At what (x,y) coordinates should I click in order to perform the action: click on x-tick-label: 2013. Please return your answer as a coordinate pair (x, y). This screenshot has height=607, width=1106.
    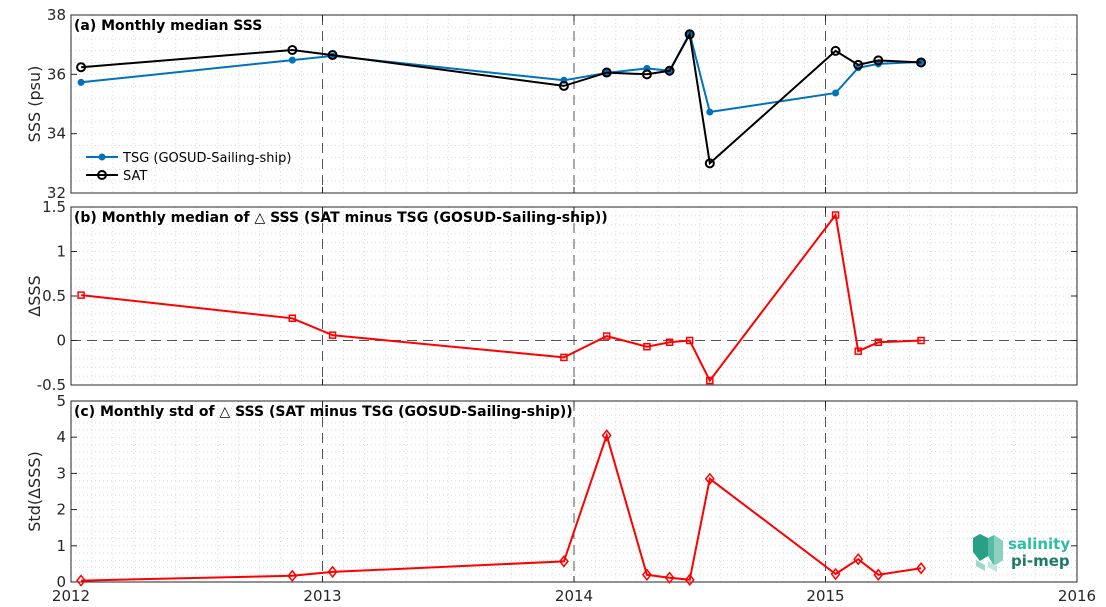
    Looking at the image, I should click on (322, 596).